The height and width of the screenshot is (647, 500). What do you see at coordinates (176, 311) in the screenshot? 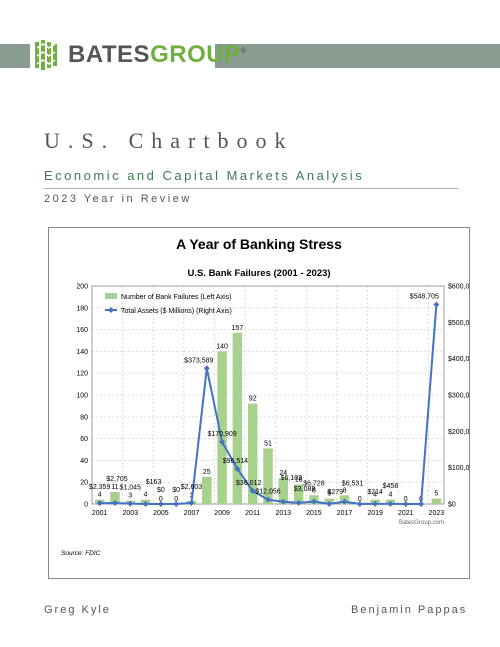
I see `legend-label-assets: Total Assets ($ Millions) (Right Axis)` at bounding box center [176, 311].